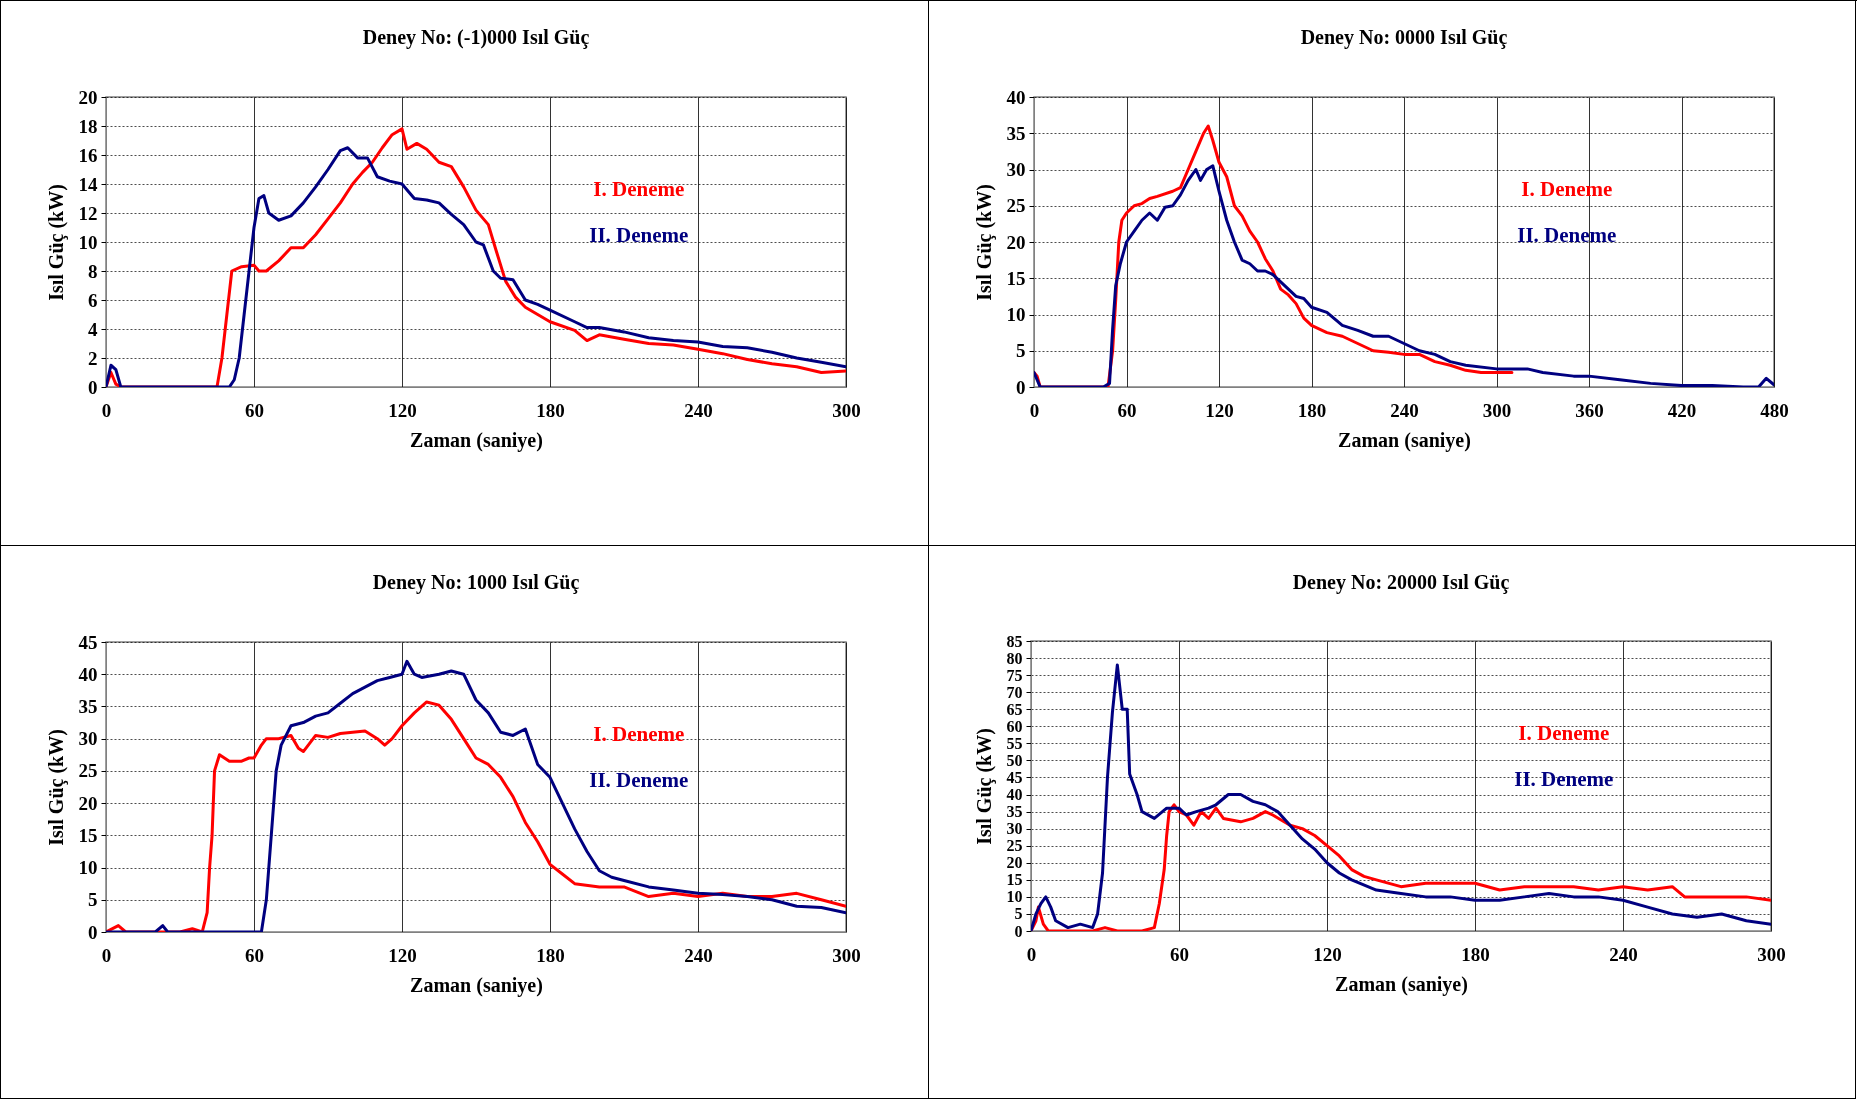 Image resolution: width=1857 pixels, height=1100 pixels. What do you see at coordinates (1014, 726) in the screenshot?
I see `y-tick-label: 60` at bounding box center [1014, 726].